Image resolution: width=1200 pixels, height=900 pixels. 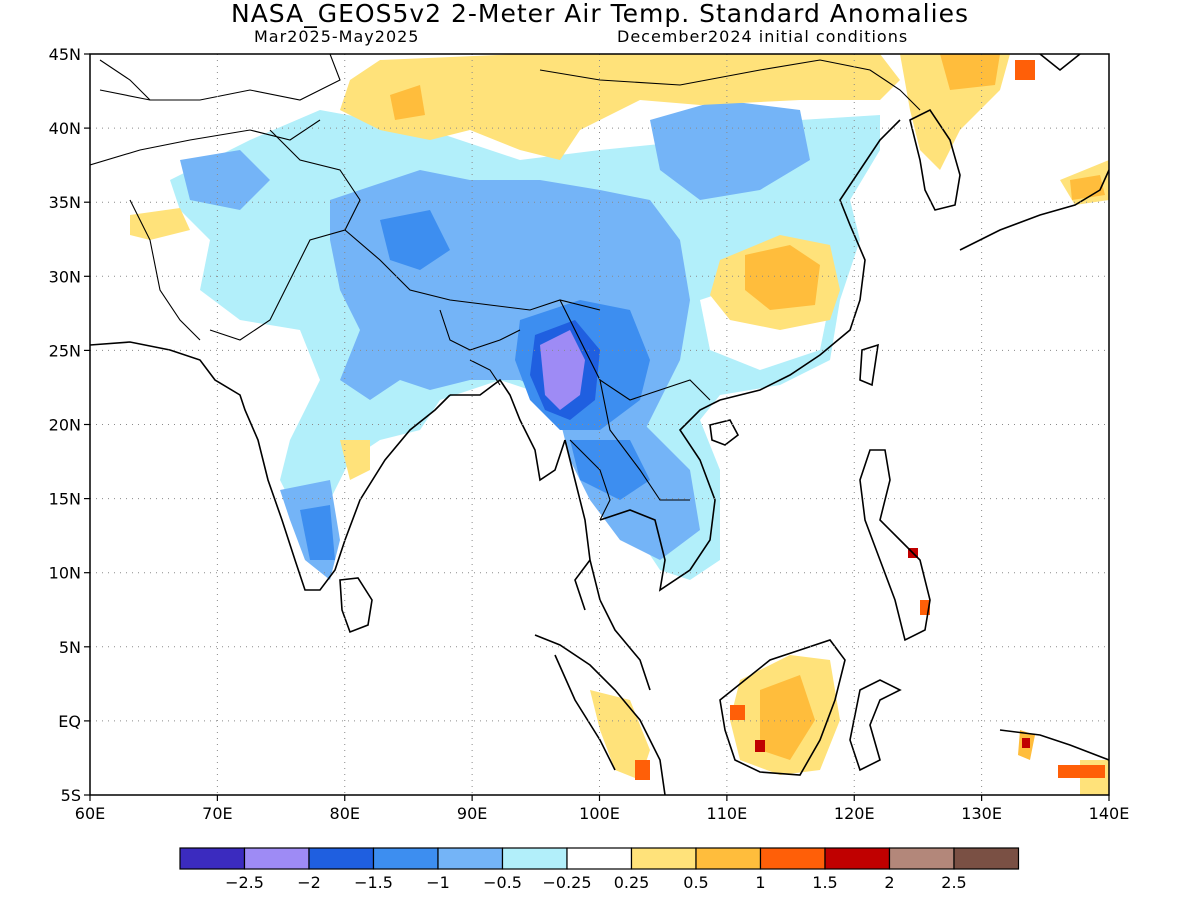 What do you see at coordinates (65, 425) in the screenshot?
I see `y-tick-label: 20N` at bounding box center [65, 425].